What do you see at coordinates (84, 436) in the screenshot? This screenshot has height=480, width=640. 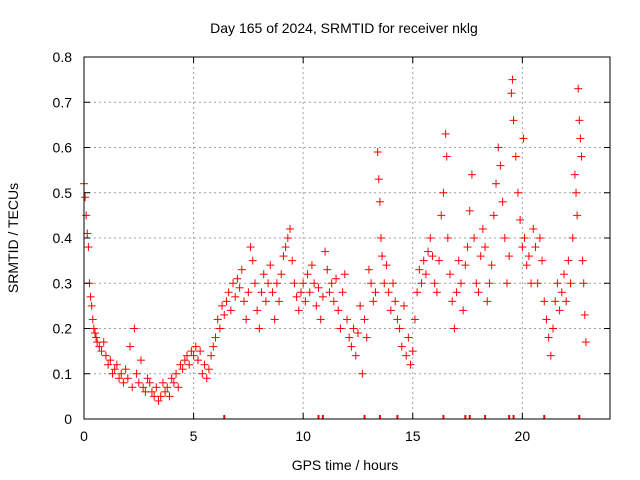 I see `x-tick-label: 0` at bounding box center [84, 436].